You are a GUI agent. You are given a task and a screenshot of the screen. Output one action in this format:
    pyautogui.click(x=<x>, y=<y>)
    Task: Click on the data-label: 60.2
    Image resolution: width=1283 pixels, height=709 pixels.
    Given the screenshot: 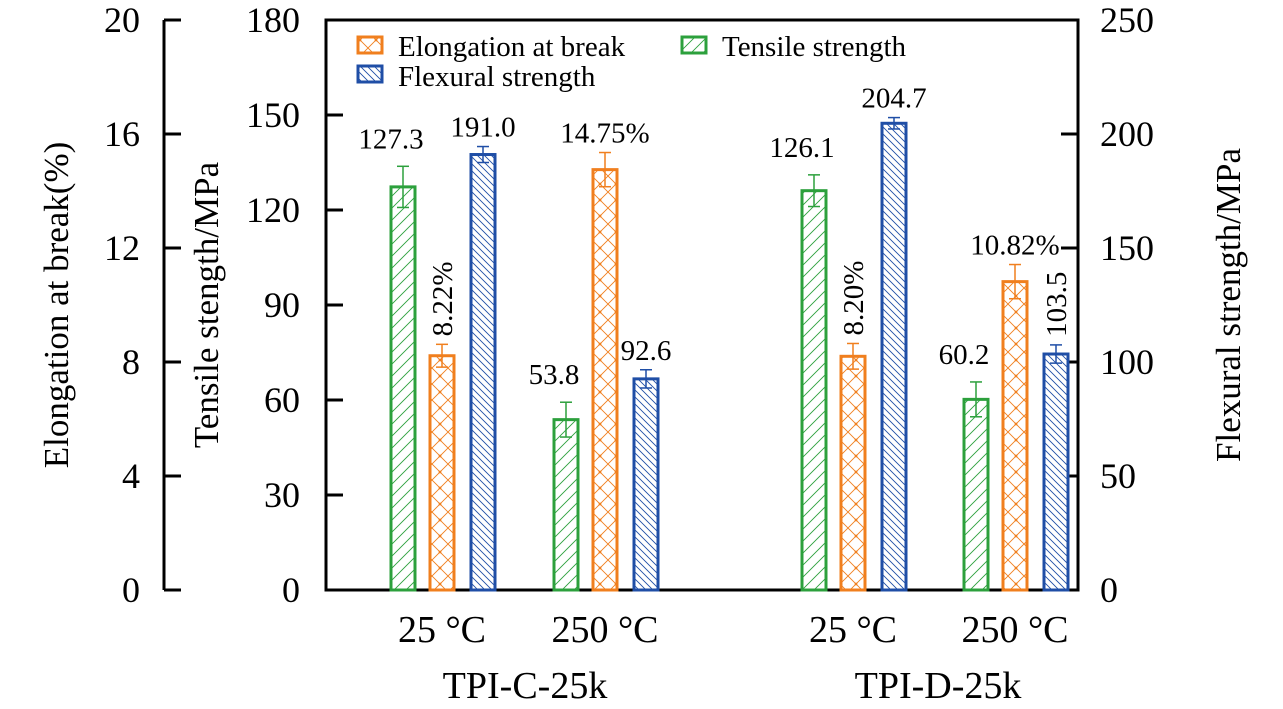 What is the action you would take?
    pyautogui.click(x=964, y=355)
    